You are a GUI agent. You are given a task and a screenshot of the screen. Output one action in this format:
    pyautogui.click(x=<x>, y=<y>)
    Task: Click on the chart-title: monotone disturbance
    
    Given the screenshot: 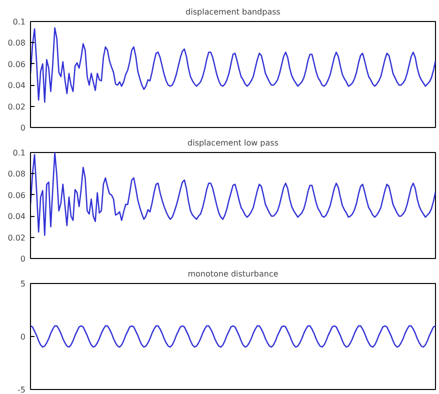 What is the action you would take?
    pyautogui.click(x=233, y=274)
    